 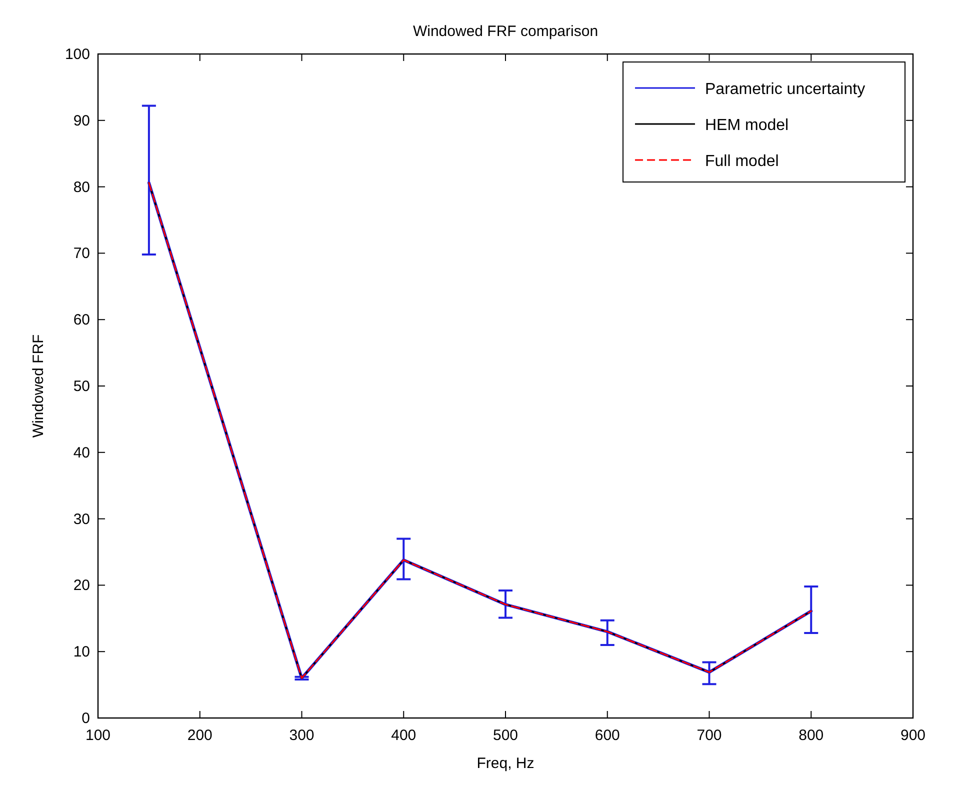 What do you see at coordinates (86, 718) in the screenshot?
I see `y-tick-label: 0` at bounding box center [86, 718].